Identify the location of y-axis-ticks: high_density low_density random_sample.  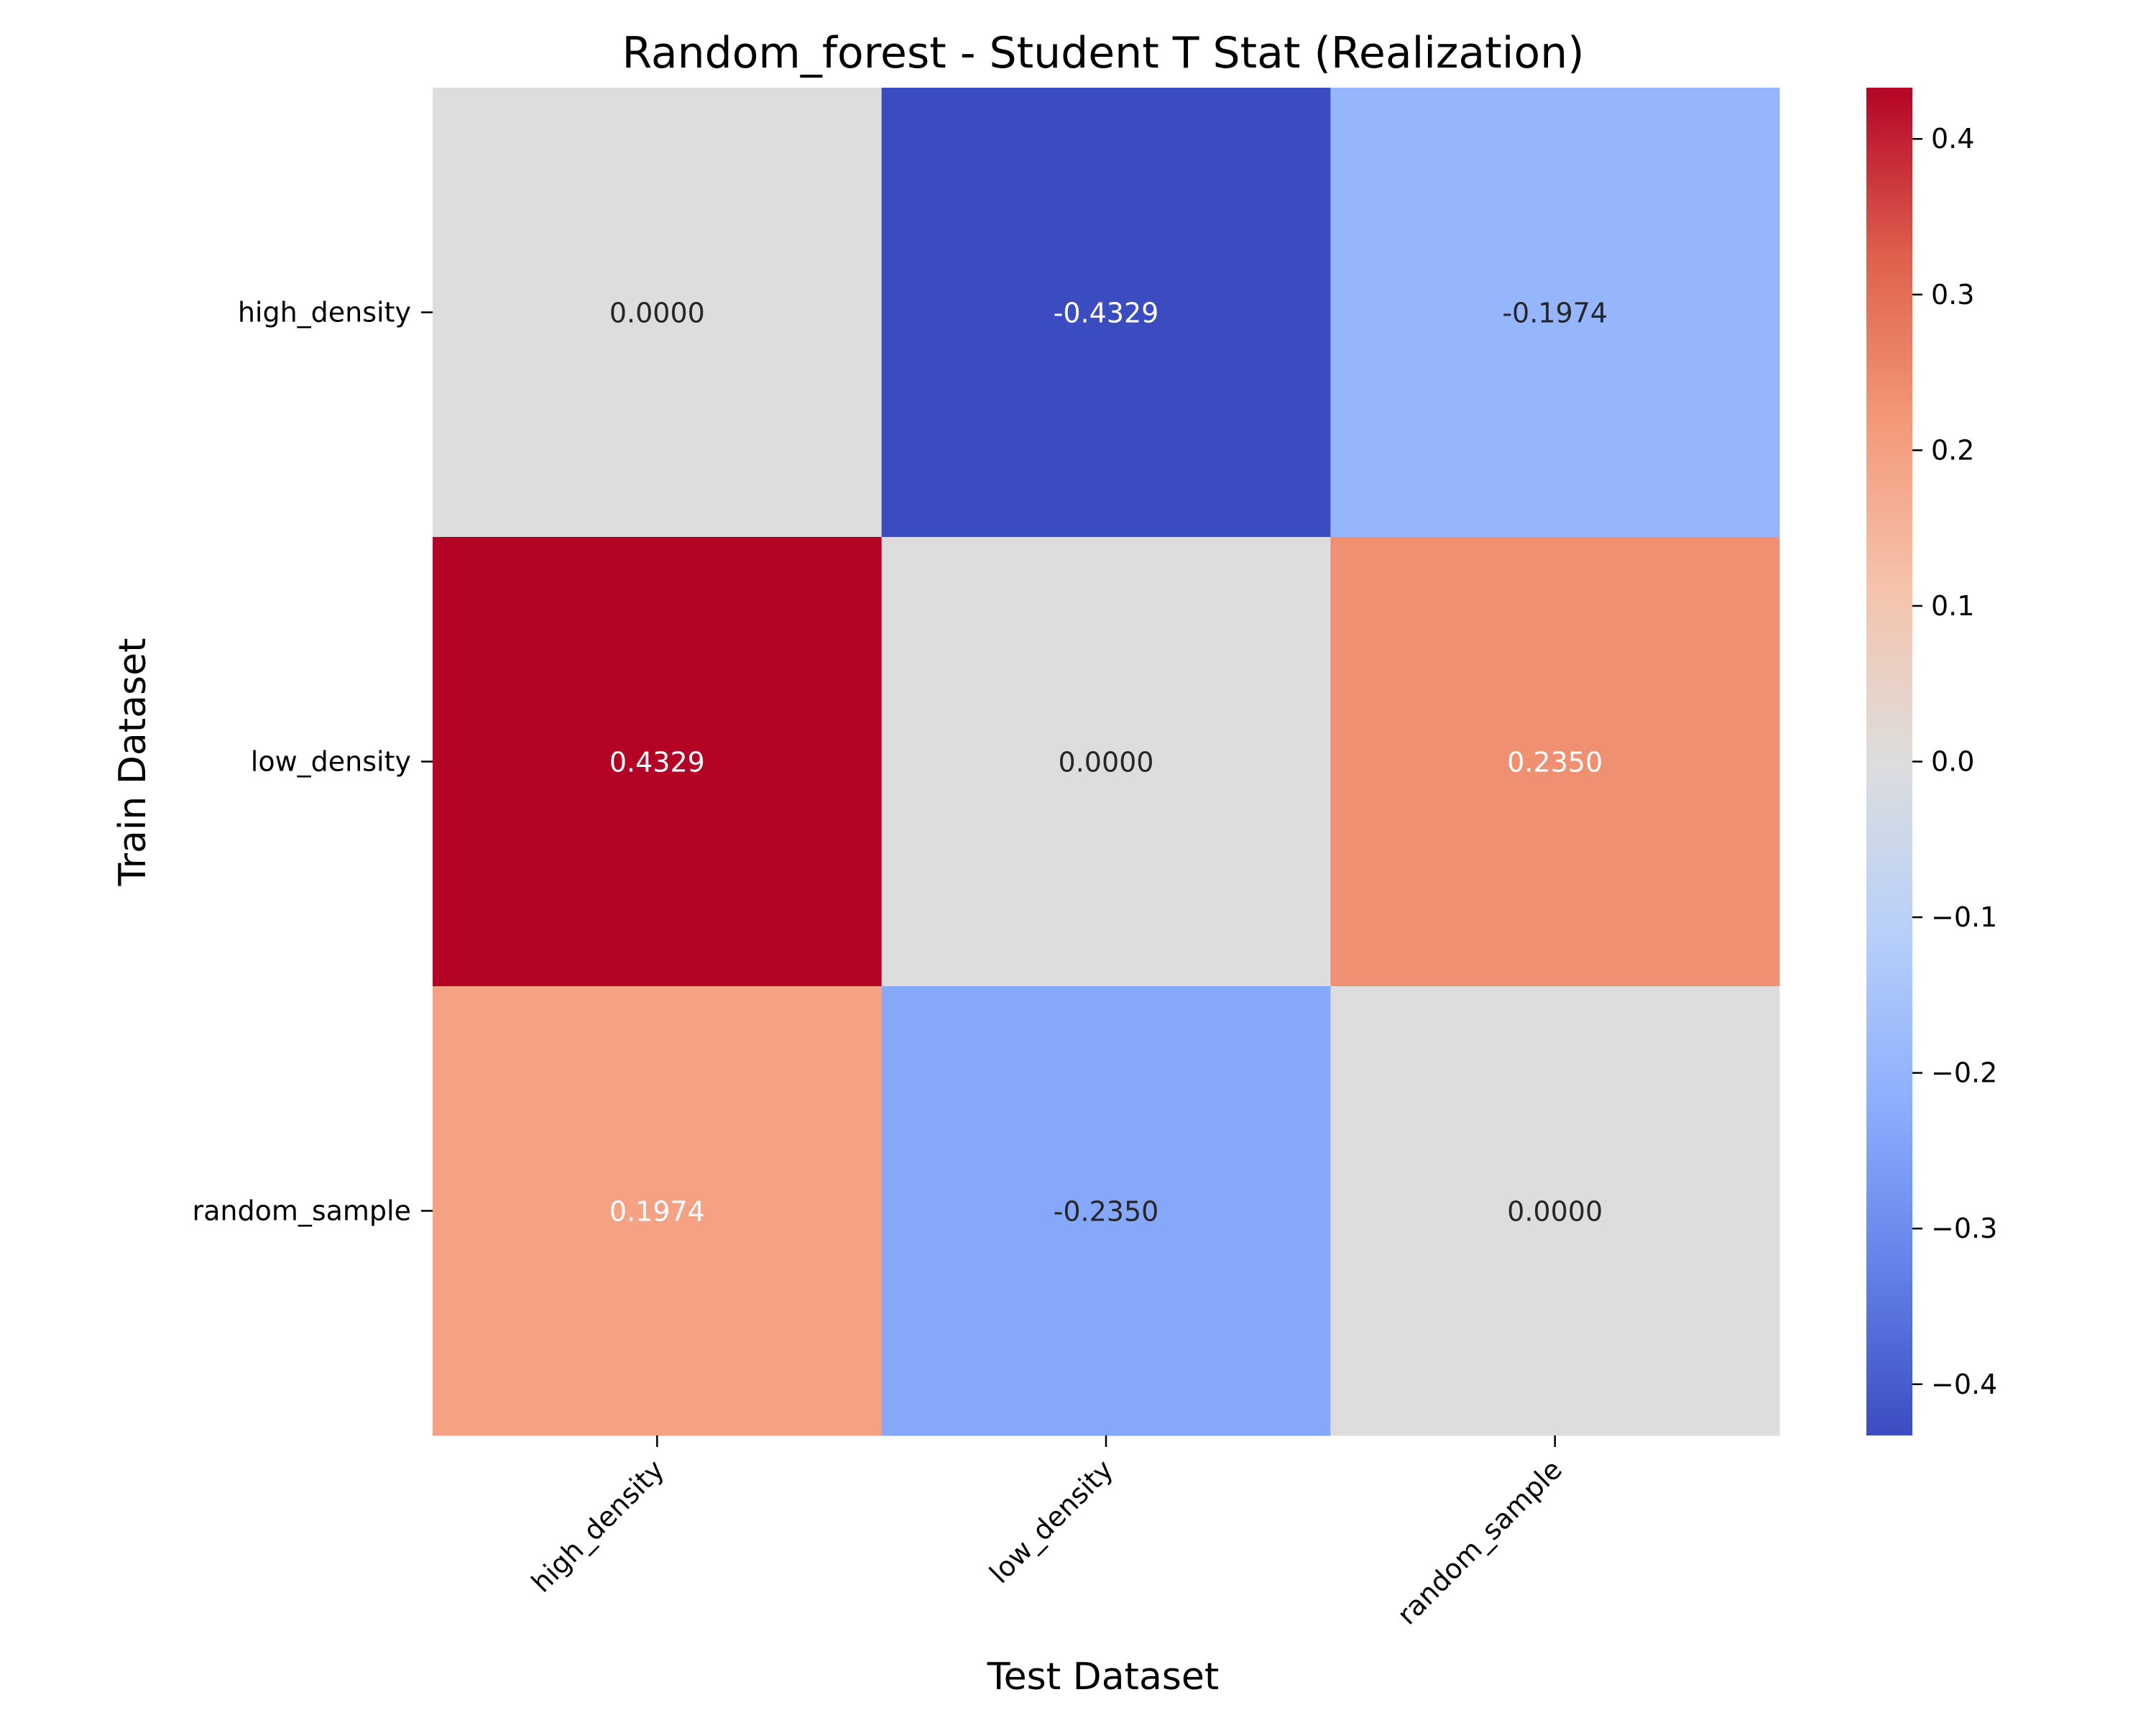
(312, 762).